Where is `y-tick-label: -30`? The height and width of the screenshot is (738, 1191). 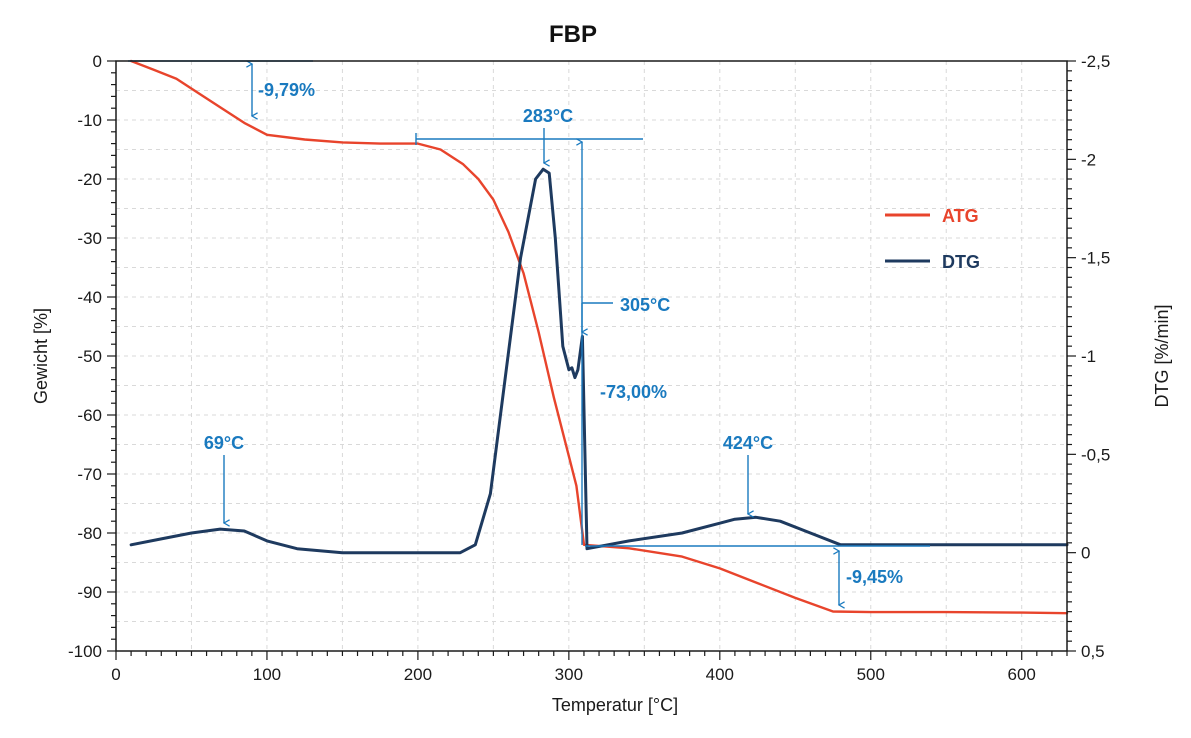 y-tick-label: -30 is located at coordinates (89, 238).